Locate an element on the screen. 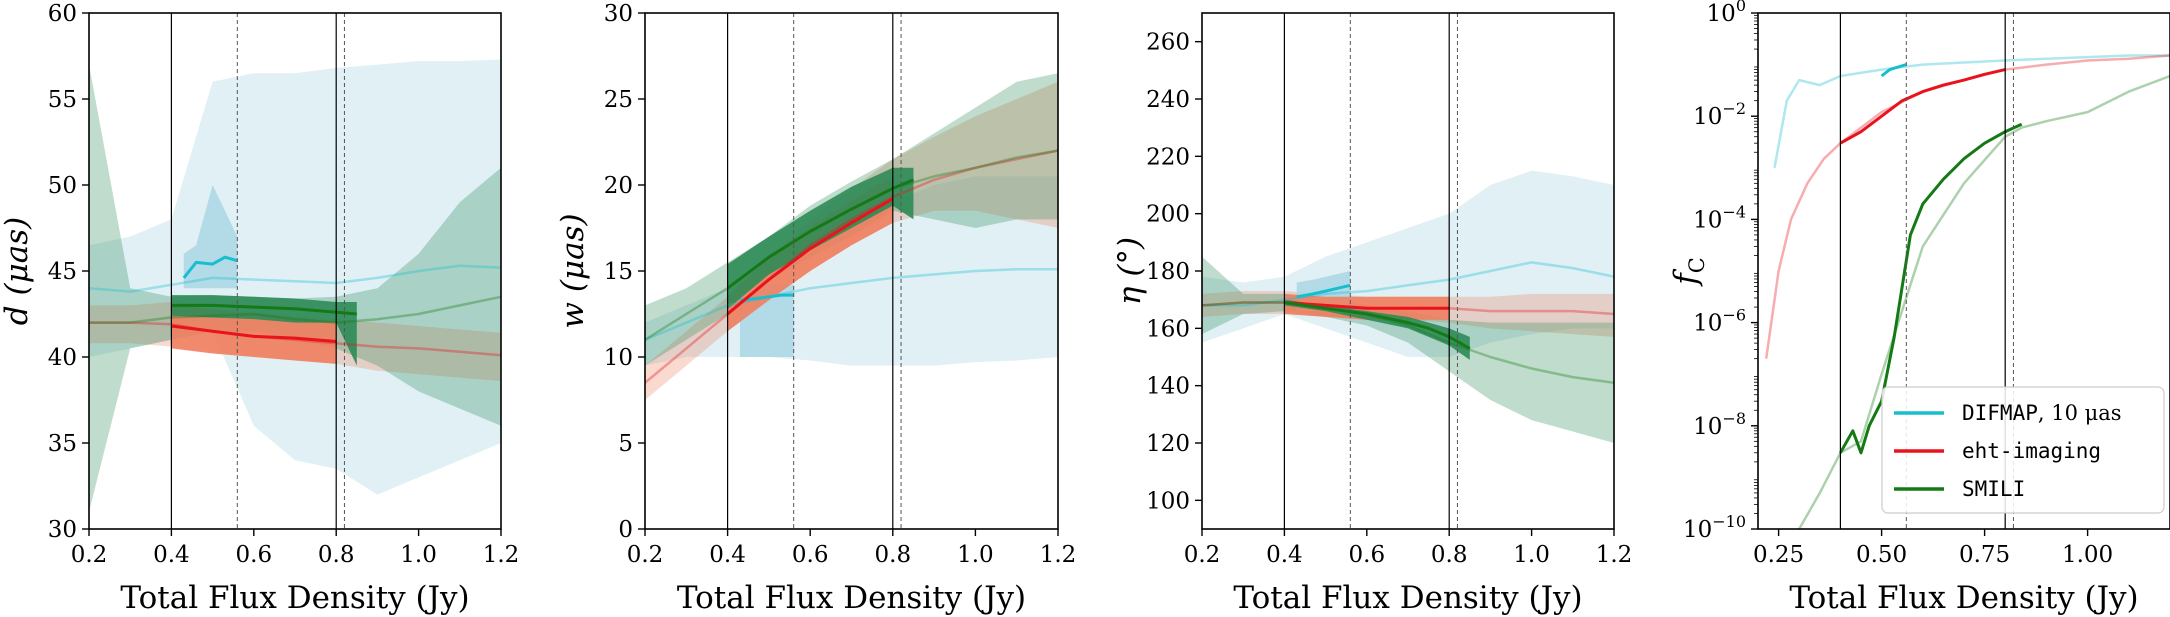 This screenshot has width=2170, height=617. line-w-ehtim-faint is located at coordinates (851, 266).